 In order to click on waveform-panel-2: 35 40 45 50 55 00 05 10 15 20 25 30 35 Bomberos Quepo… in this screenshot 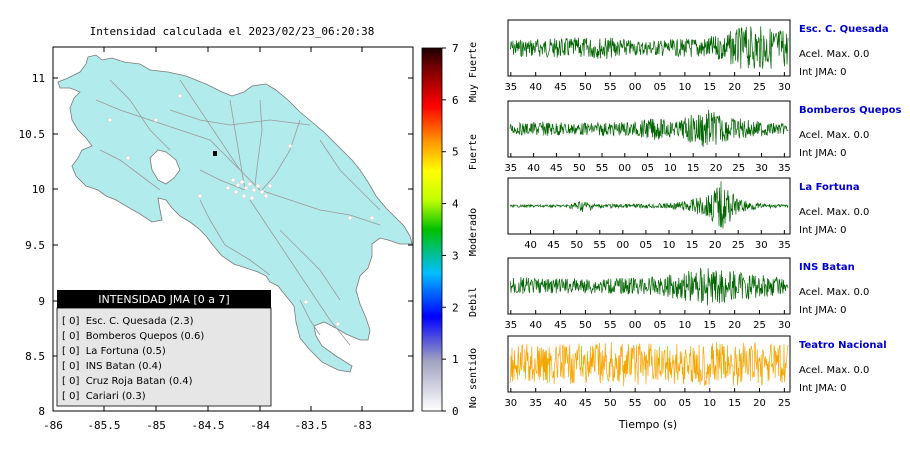, I will do `click(703, 137)`.